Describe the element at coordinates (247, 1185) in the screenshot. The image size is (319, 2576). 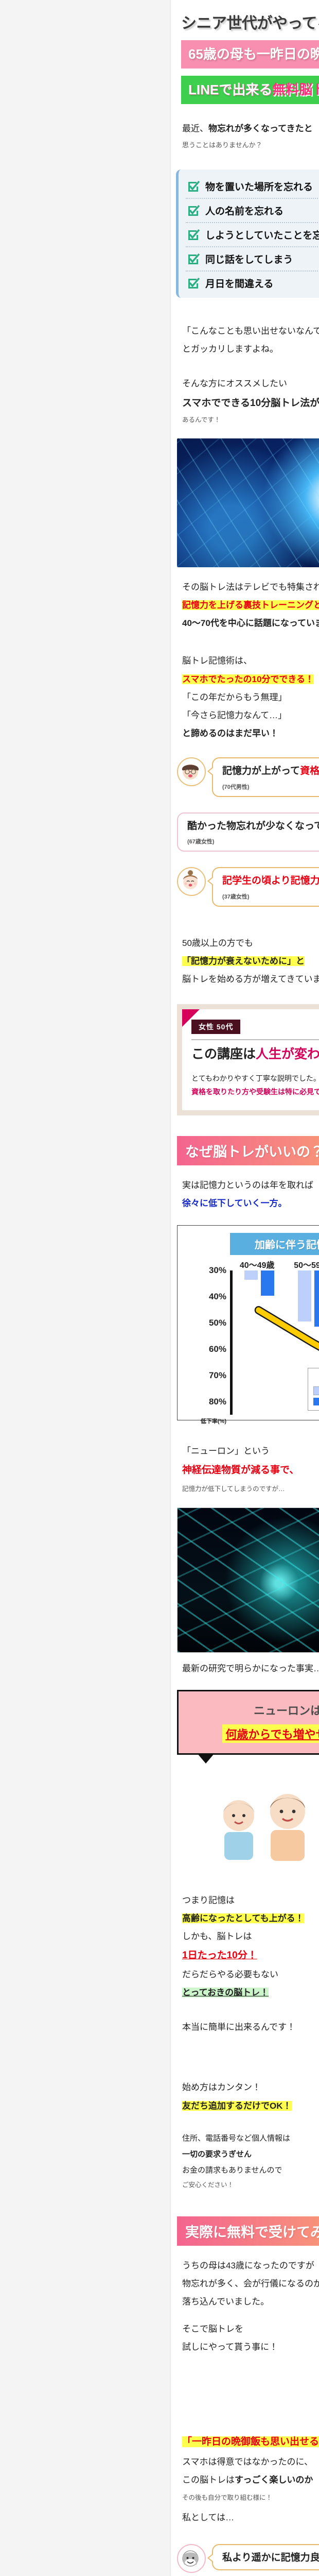
I see `why-line-1: 実は記憶力というのは年を取れば` at that location.